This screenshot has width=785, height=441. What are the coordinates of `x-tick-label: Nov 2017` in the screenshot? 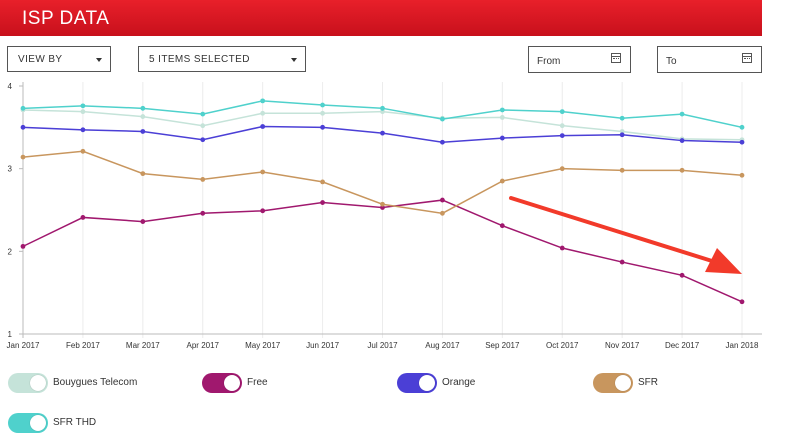 It's located at (622, 345).